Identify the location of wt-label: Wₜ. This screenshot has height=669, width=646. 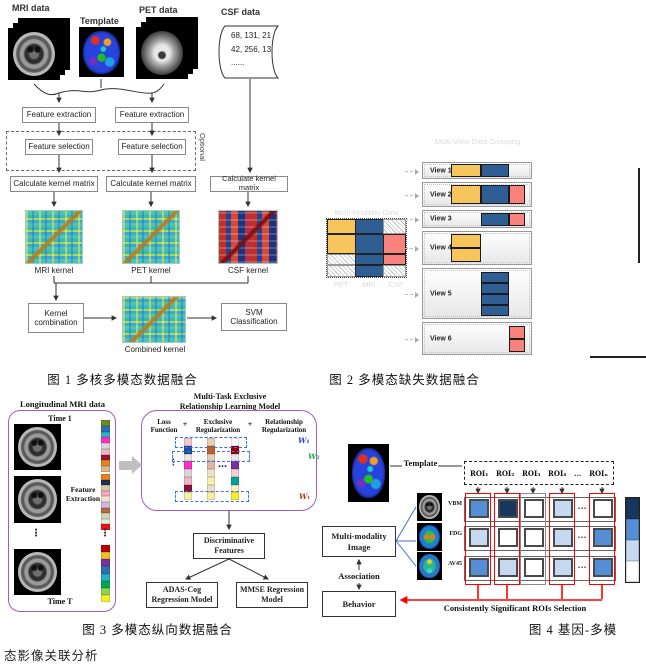
(305, 496).